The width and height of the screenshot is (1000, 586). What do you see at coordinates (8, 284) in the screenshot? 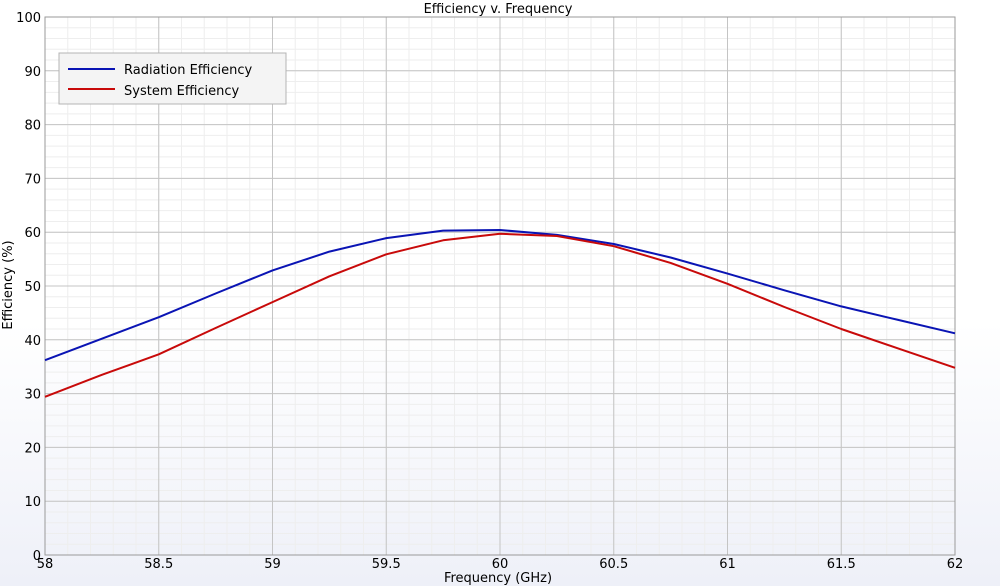
I see `y-axis-label: Efficiency (%)` at bounding box center [8, 284].